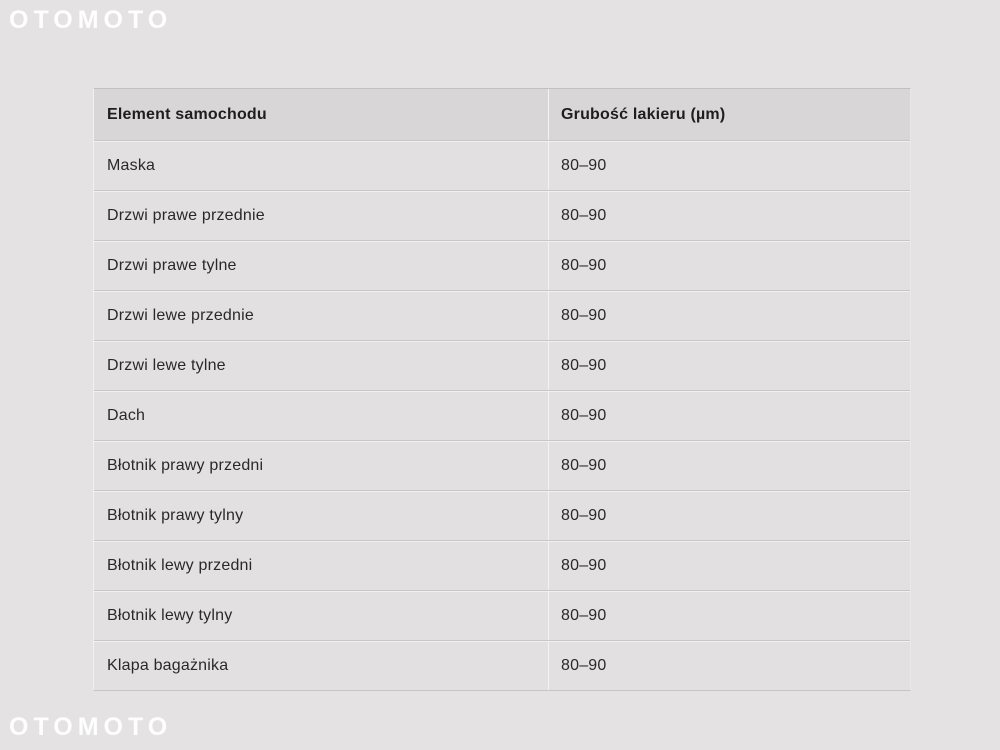 This screenshot has width=1000, height=750. Describe the element at coordinates (502, 565) in the screenshot. I see `table-row: Błotnik lewy przedni 80–90` at that location.